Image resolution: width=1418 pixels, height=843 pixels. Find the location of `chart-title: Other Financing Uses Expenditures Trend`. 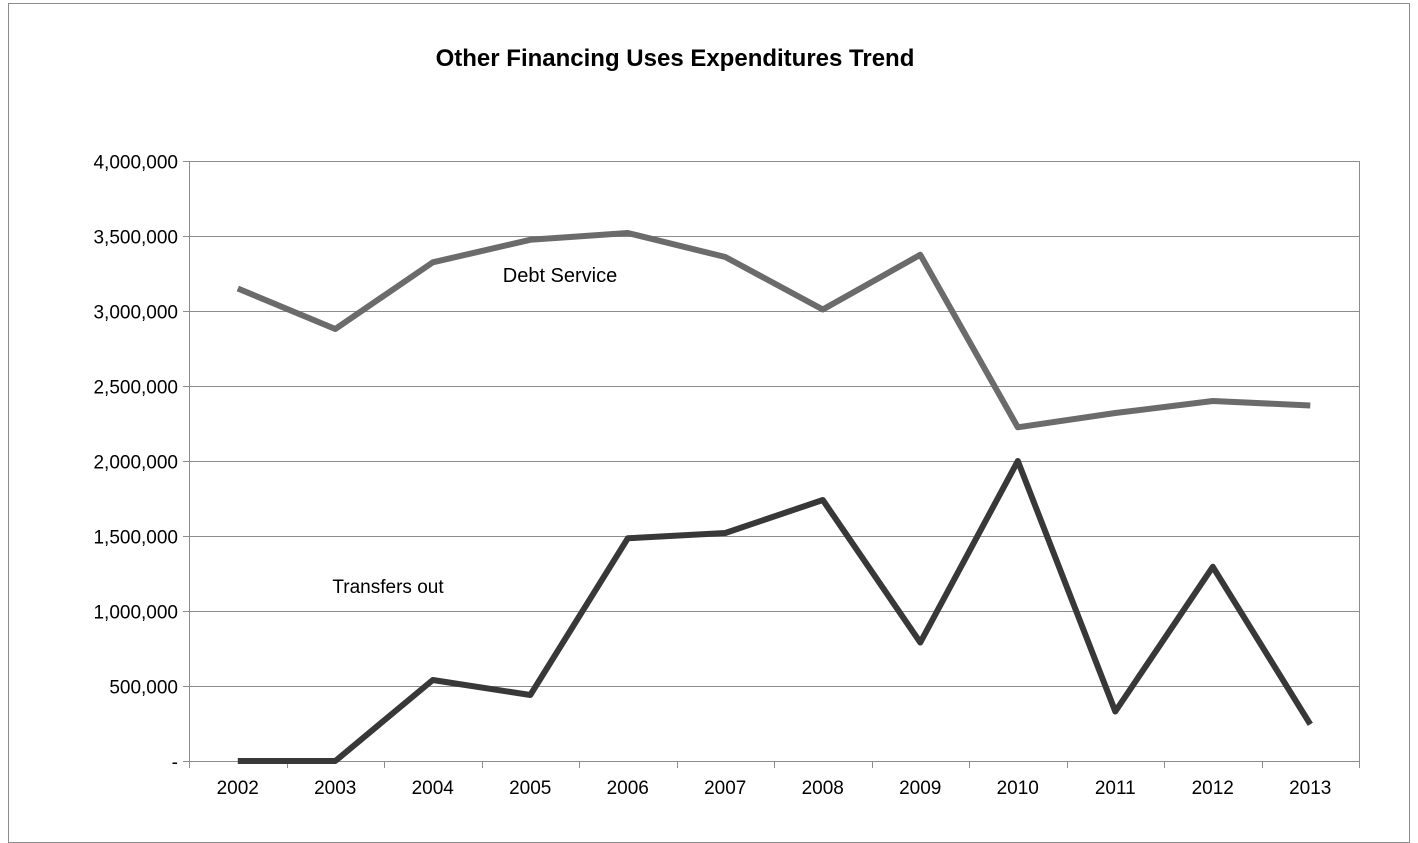

chart-title: Other Financing Uses Expenditures Trend is located at coordinates (675, 58).